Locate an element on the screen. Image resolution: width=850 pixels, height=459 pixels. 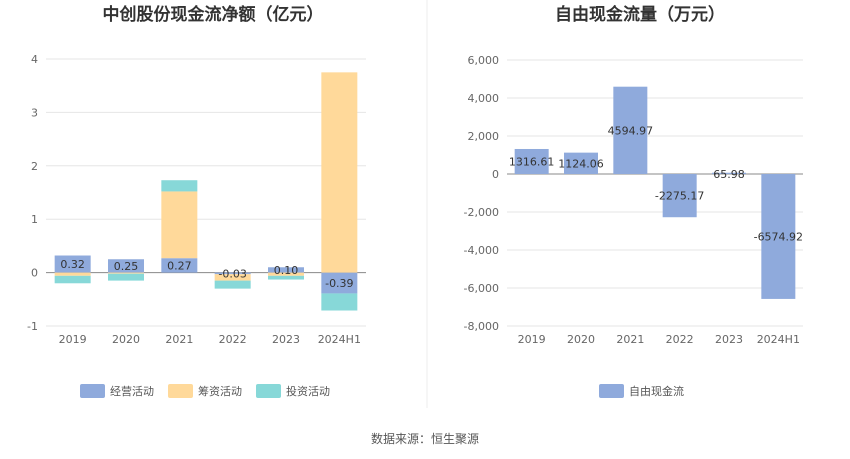
data-label: 1124.06 is located at coordinates (581, 163).